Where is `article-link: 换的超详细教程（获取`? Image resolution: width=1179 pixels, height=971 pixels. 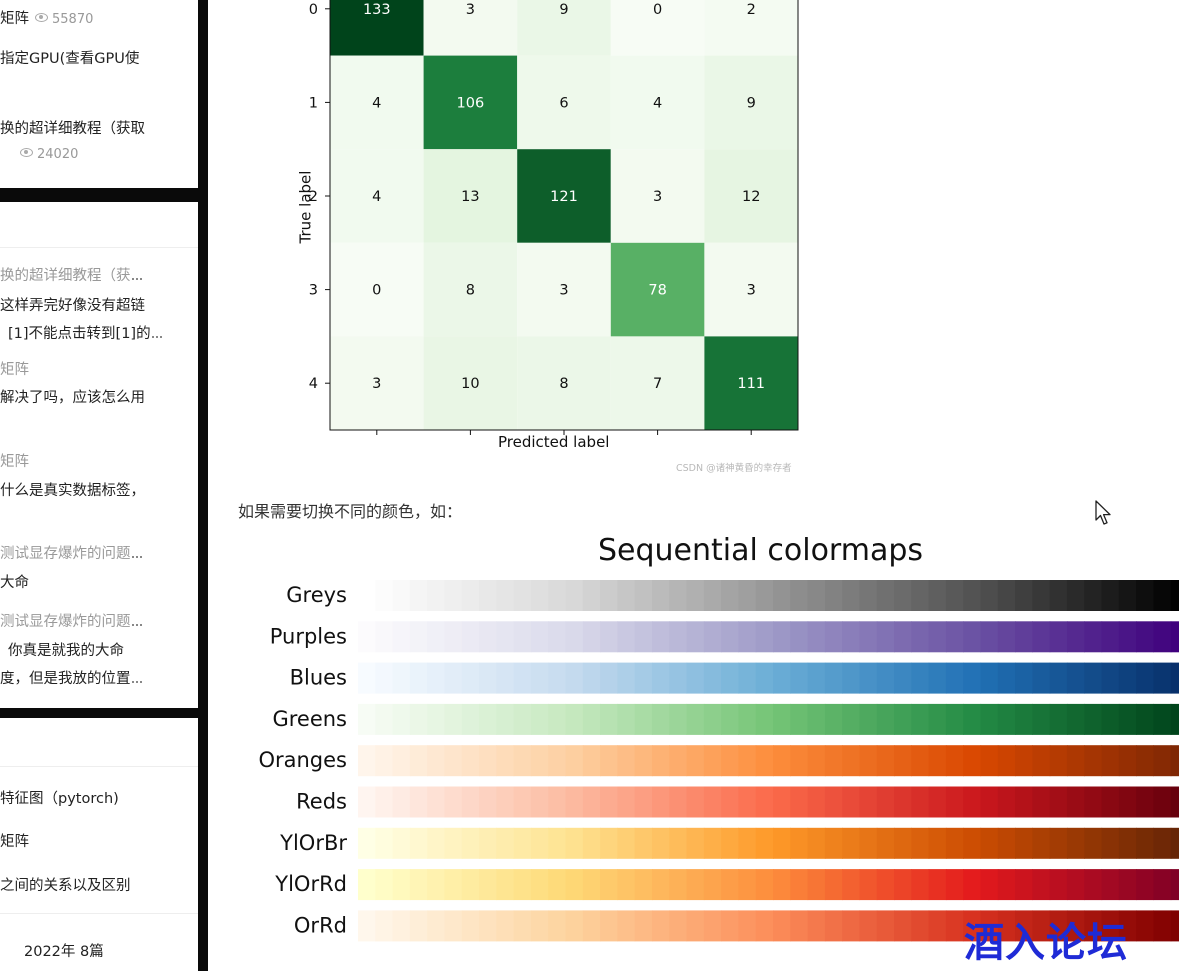 article-link: 换的超详细教程（获取 is located at coordinates (72, 129).